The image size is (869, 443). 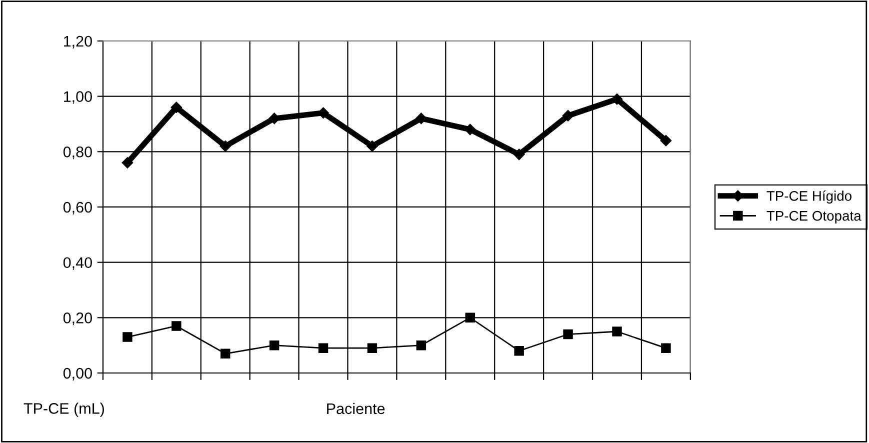 I want to click on legend-label: TP-CE Hígido, so click(x=809, y=197).